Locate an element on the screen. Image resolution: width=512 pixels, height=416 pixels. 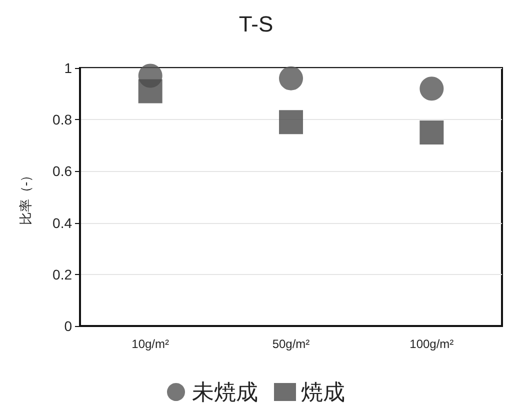
y-tick-label: 0 is located at coordinates (68, 326).